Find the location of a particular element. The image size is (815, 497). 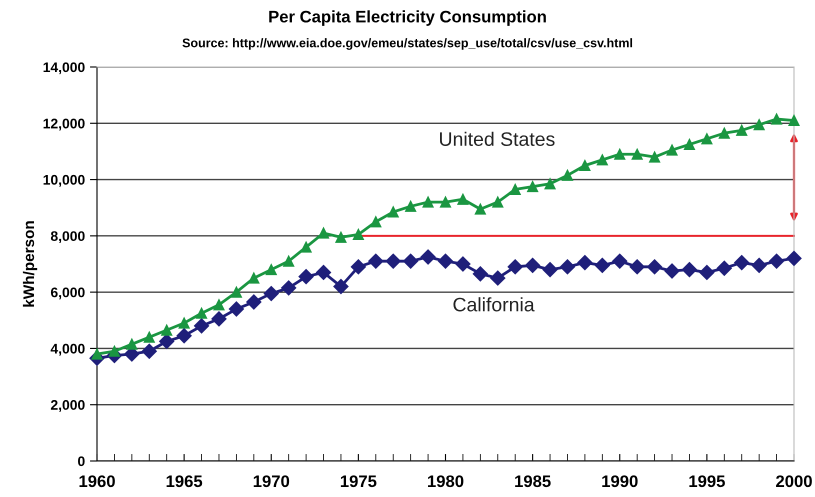

x-tick-label: 2000 is located at coordinates (794, 481).